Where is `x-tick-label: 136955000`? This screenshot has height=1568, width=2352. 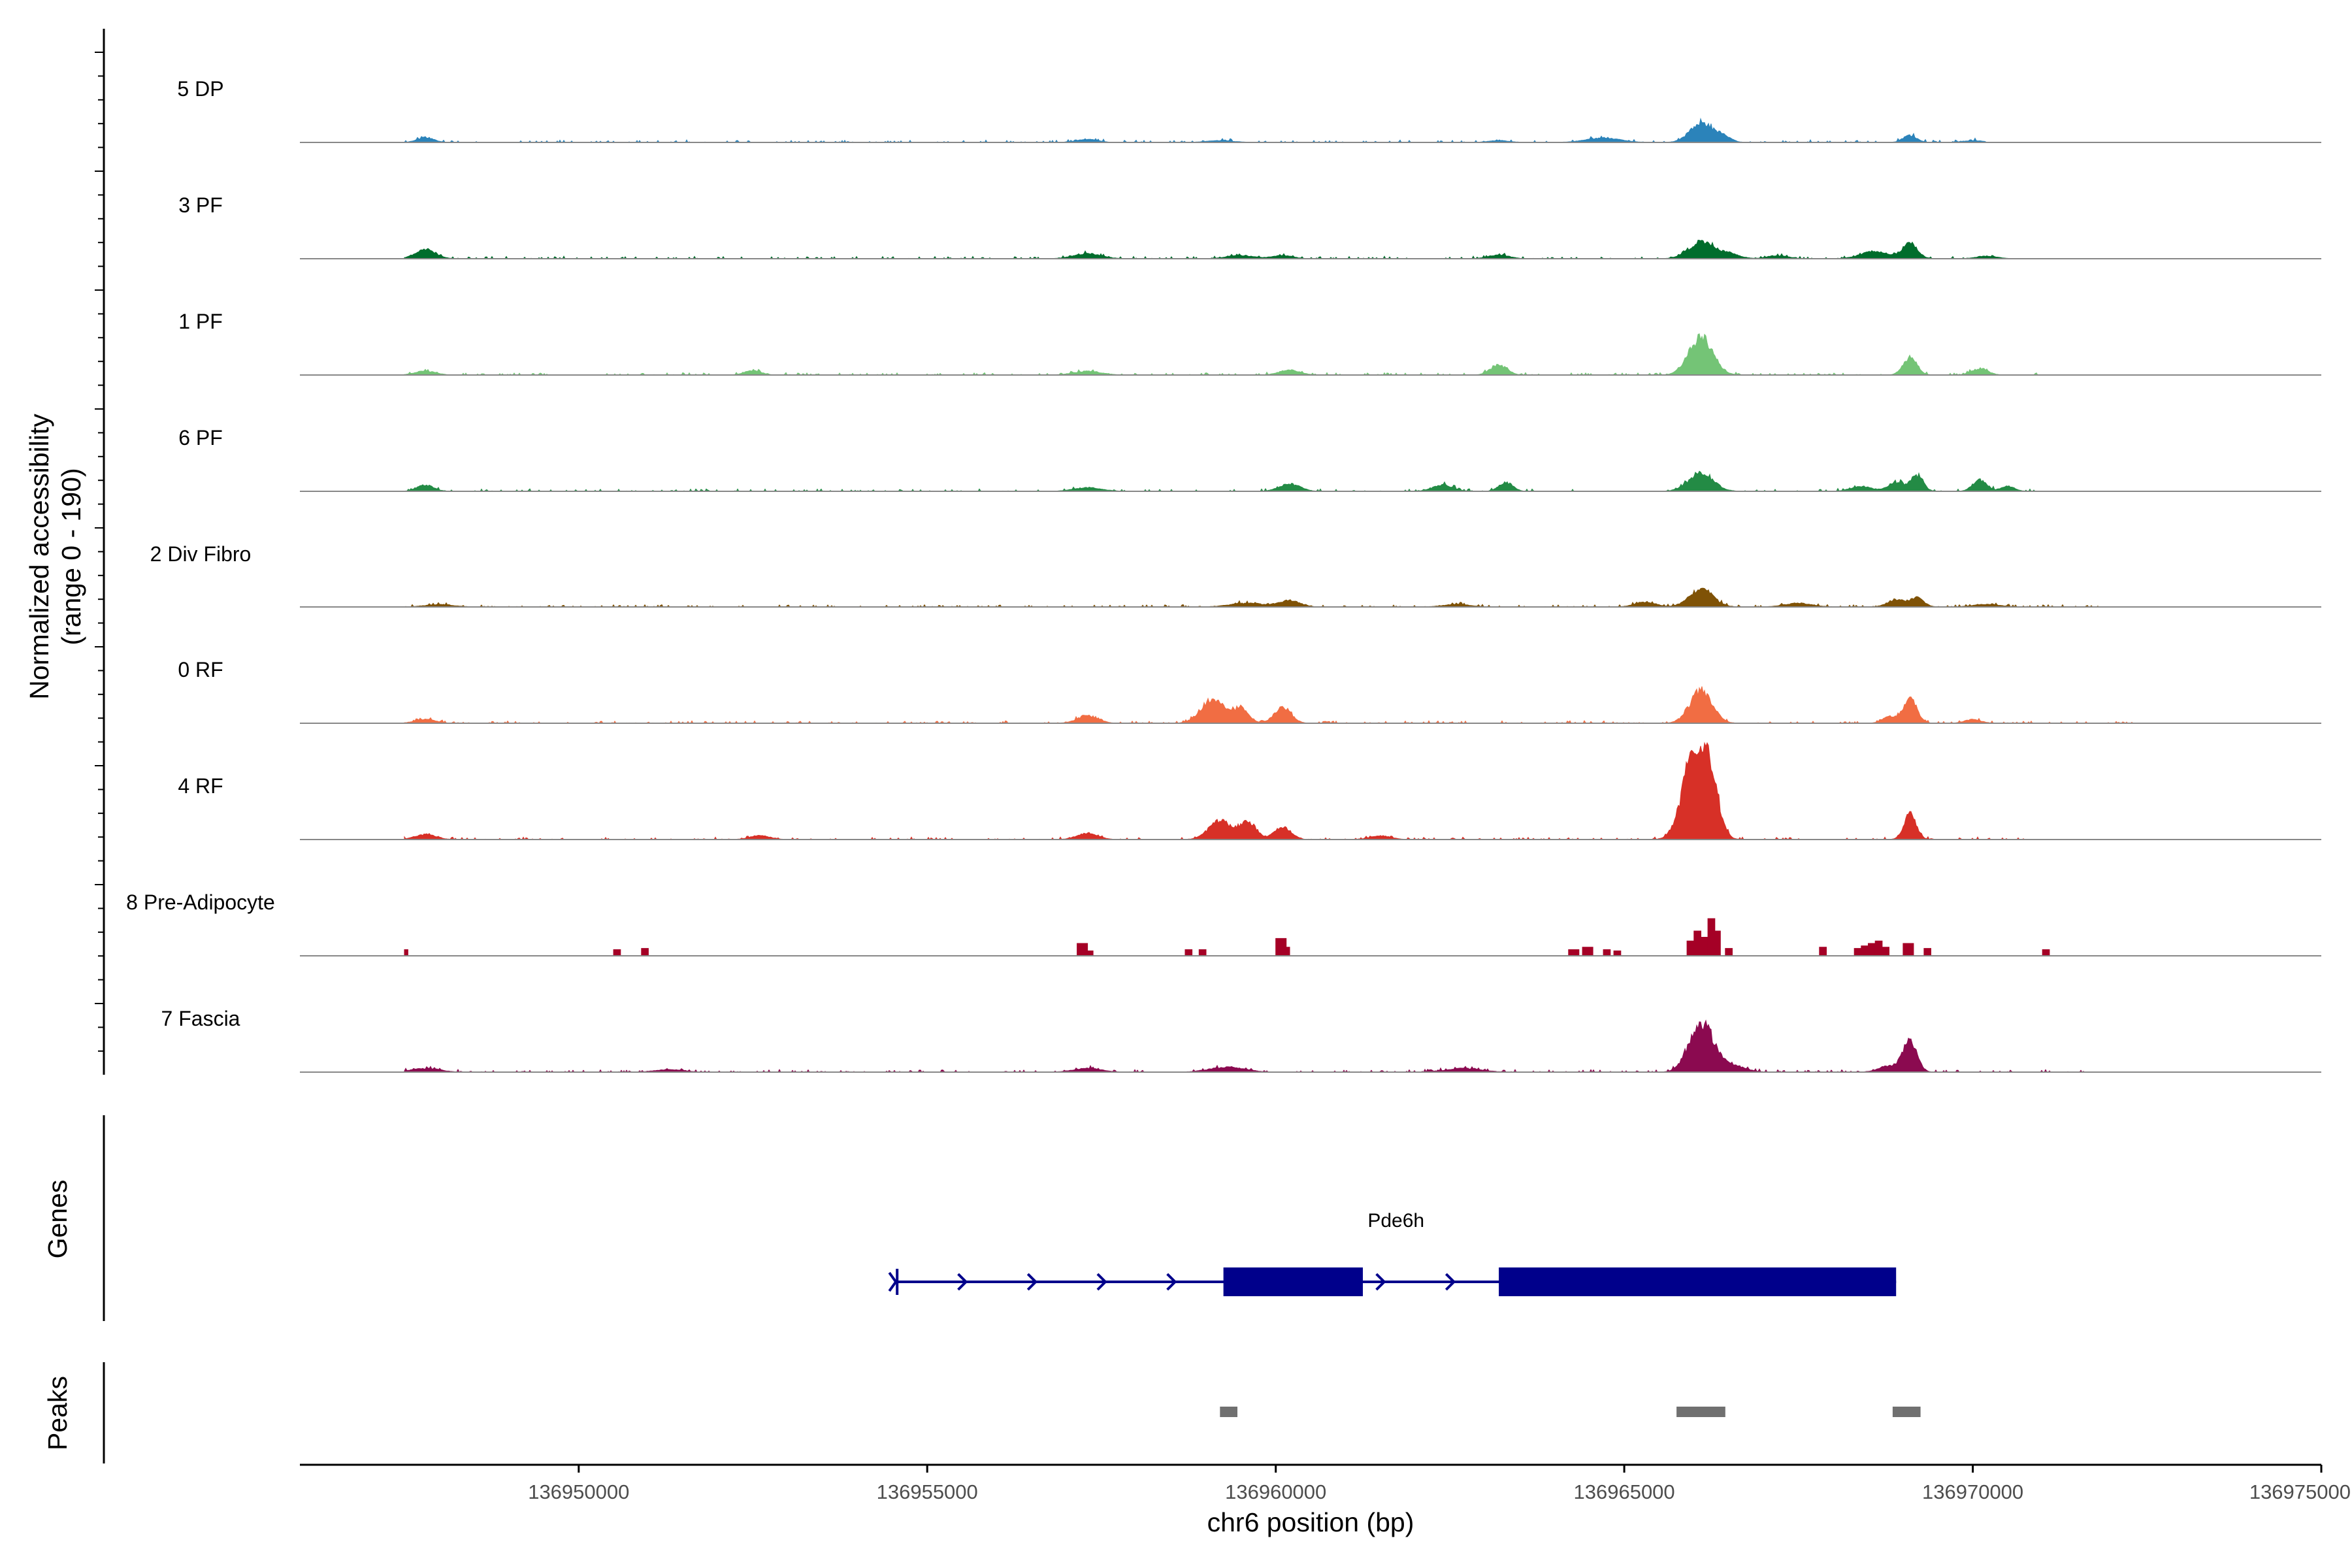
x-tick-label: 136955000 is located at coordinates (927, 1491).